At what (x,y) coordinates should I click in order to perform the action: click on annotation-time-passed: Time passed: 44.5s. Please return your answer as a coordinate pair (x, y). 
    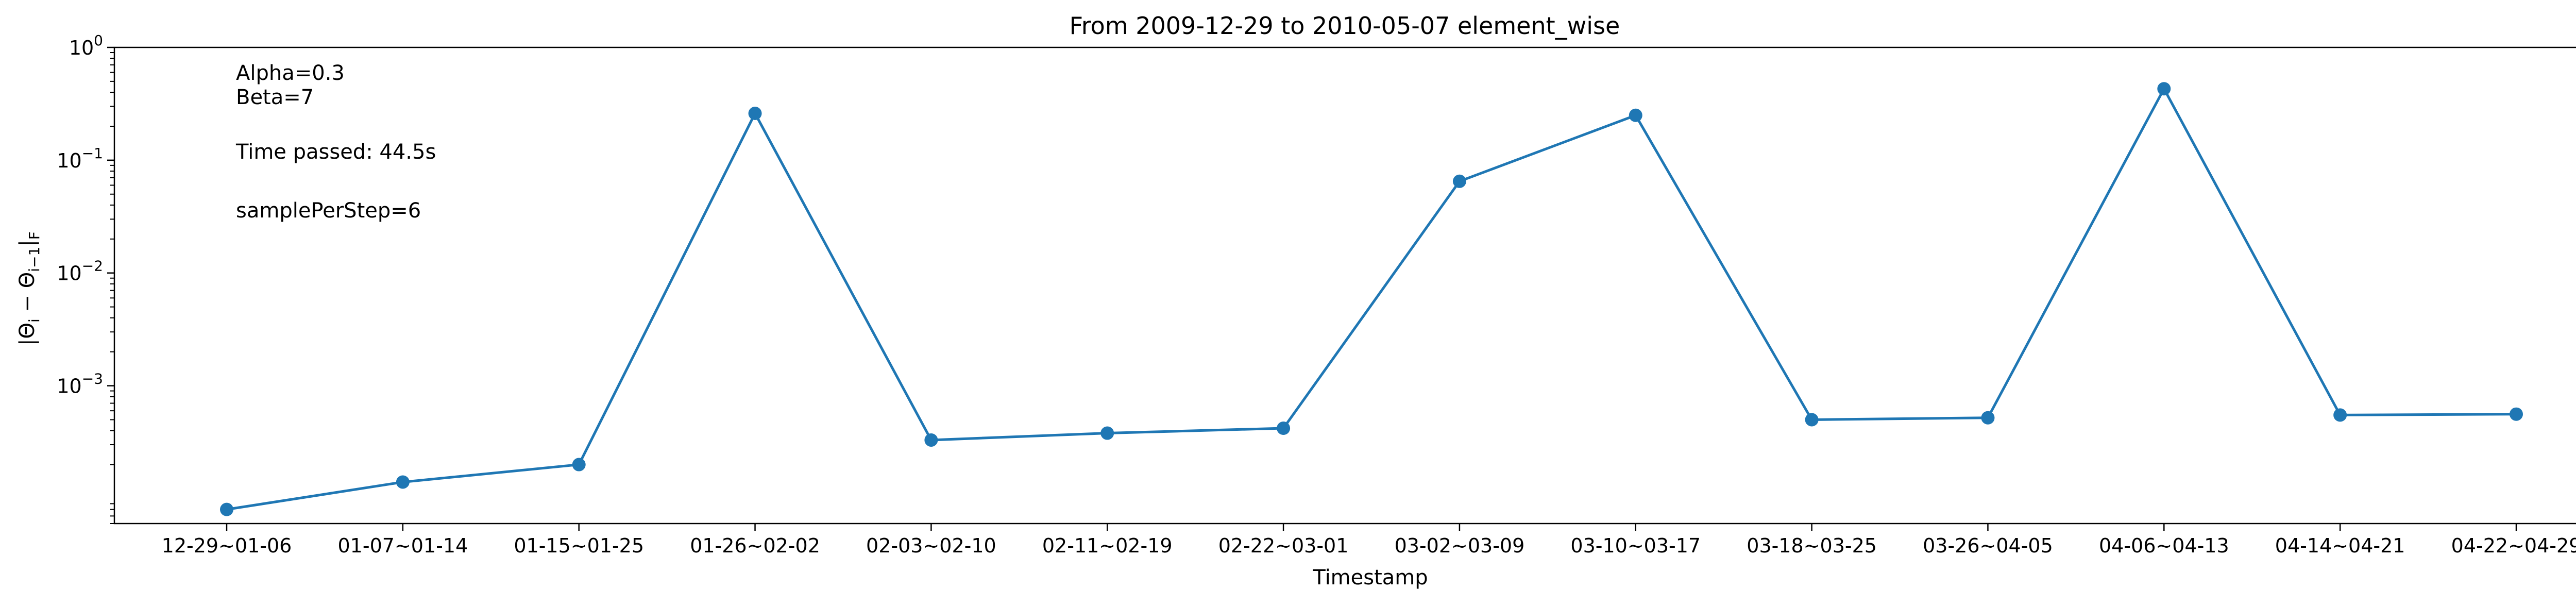
    Looking at the image, I should click on (335, 152).